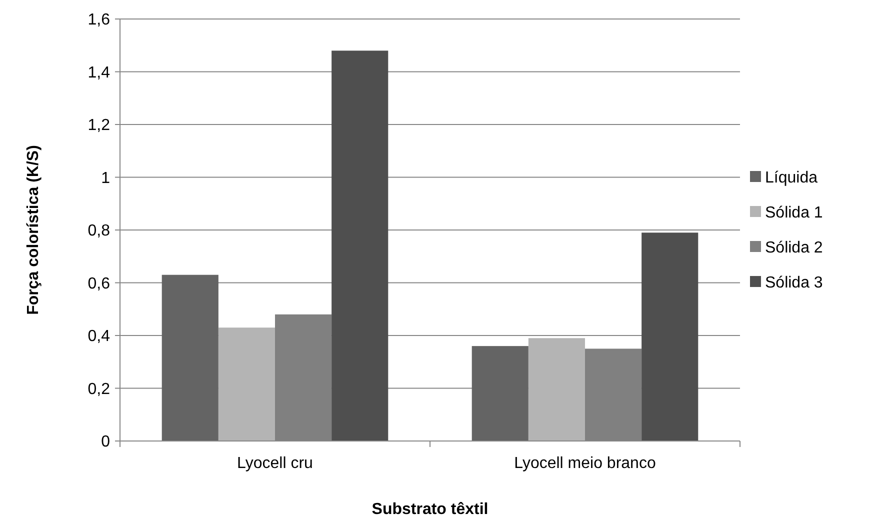  What do you see at coordinates (33, 230) in the screenshot?
I see `y-axis-title: Força colorística (K/S)` at bounding box center [33, 230].